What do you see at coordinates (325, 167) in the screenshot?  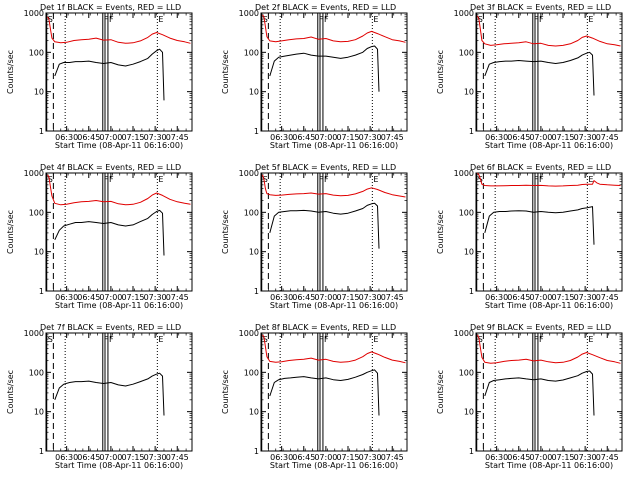 I see `plot-title: Det 5f BLACK = Events, RED = LLD` at bounding box center [325, 167].